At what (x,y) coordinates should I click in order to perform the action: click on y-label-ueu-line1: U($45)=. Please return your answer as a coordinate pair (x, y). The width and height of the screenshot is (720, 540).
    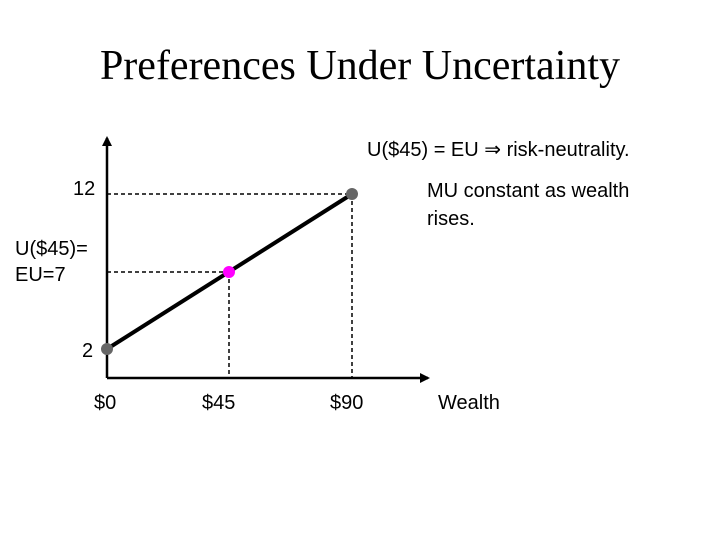
    Looking at the image, I should click on (51, 249).